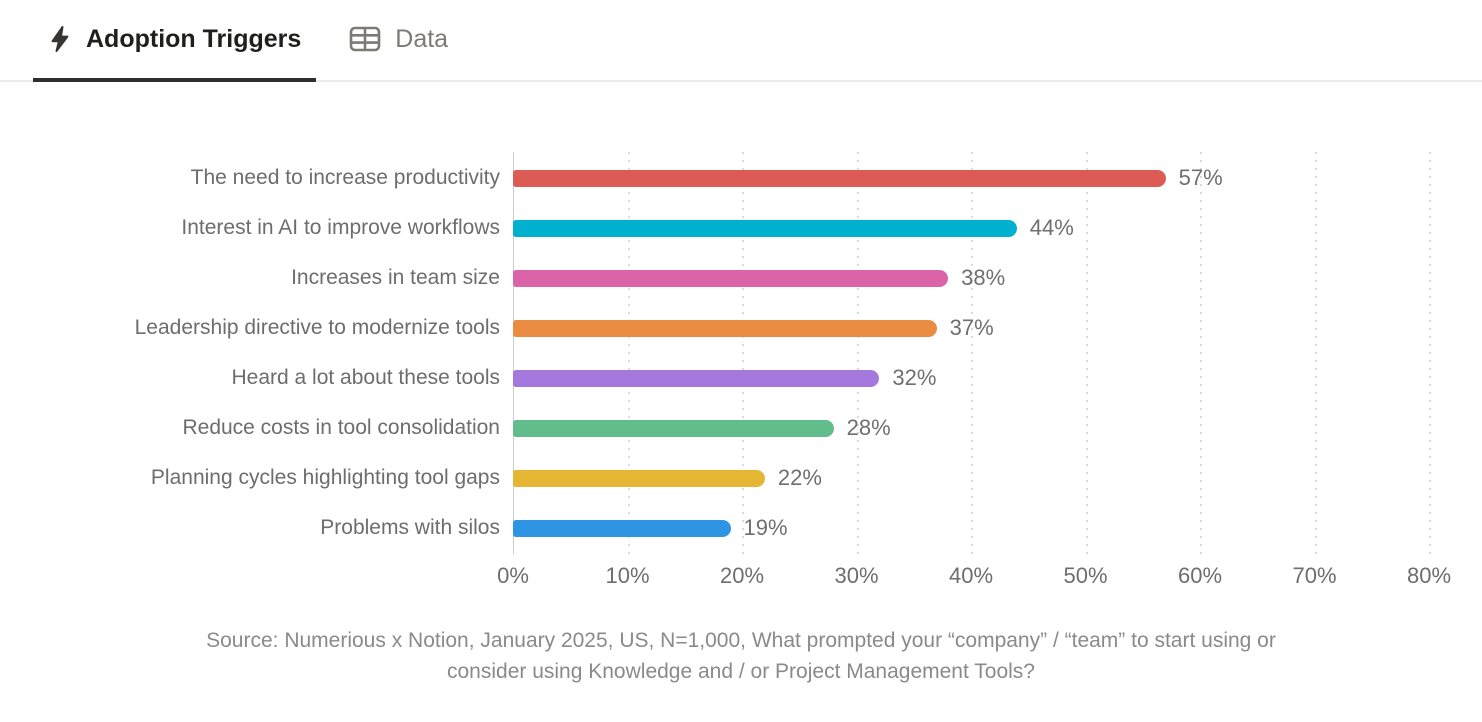 This screenshot has width=1482, height=722. I want to click on plot-area: 22%, so click(971, 478).